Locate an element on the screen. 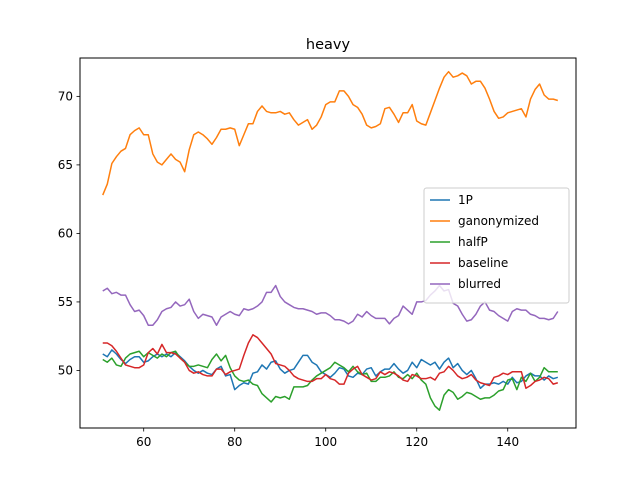 This screenshot has width=640, height=480. y-tick-label: 50 is located at coordinates (65, 370).